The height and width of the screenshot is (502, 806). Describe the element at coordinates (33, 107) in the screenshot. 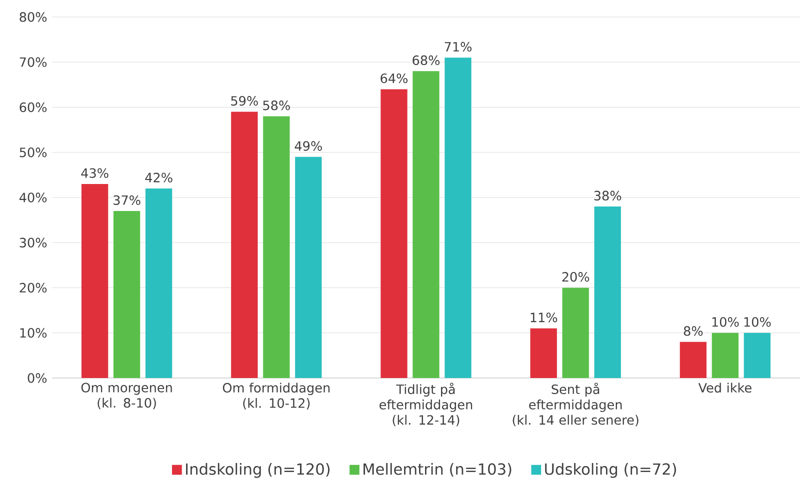

I see `y-tick-label: 60%` at that location.